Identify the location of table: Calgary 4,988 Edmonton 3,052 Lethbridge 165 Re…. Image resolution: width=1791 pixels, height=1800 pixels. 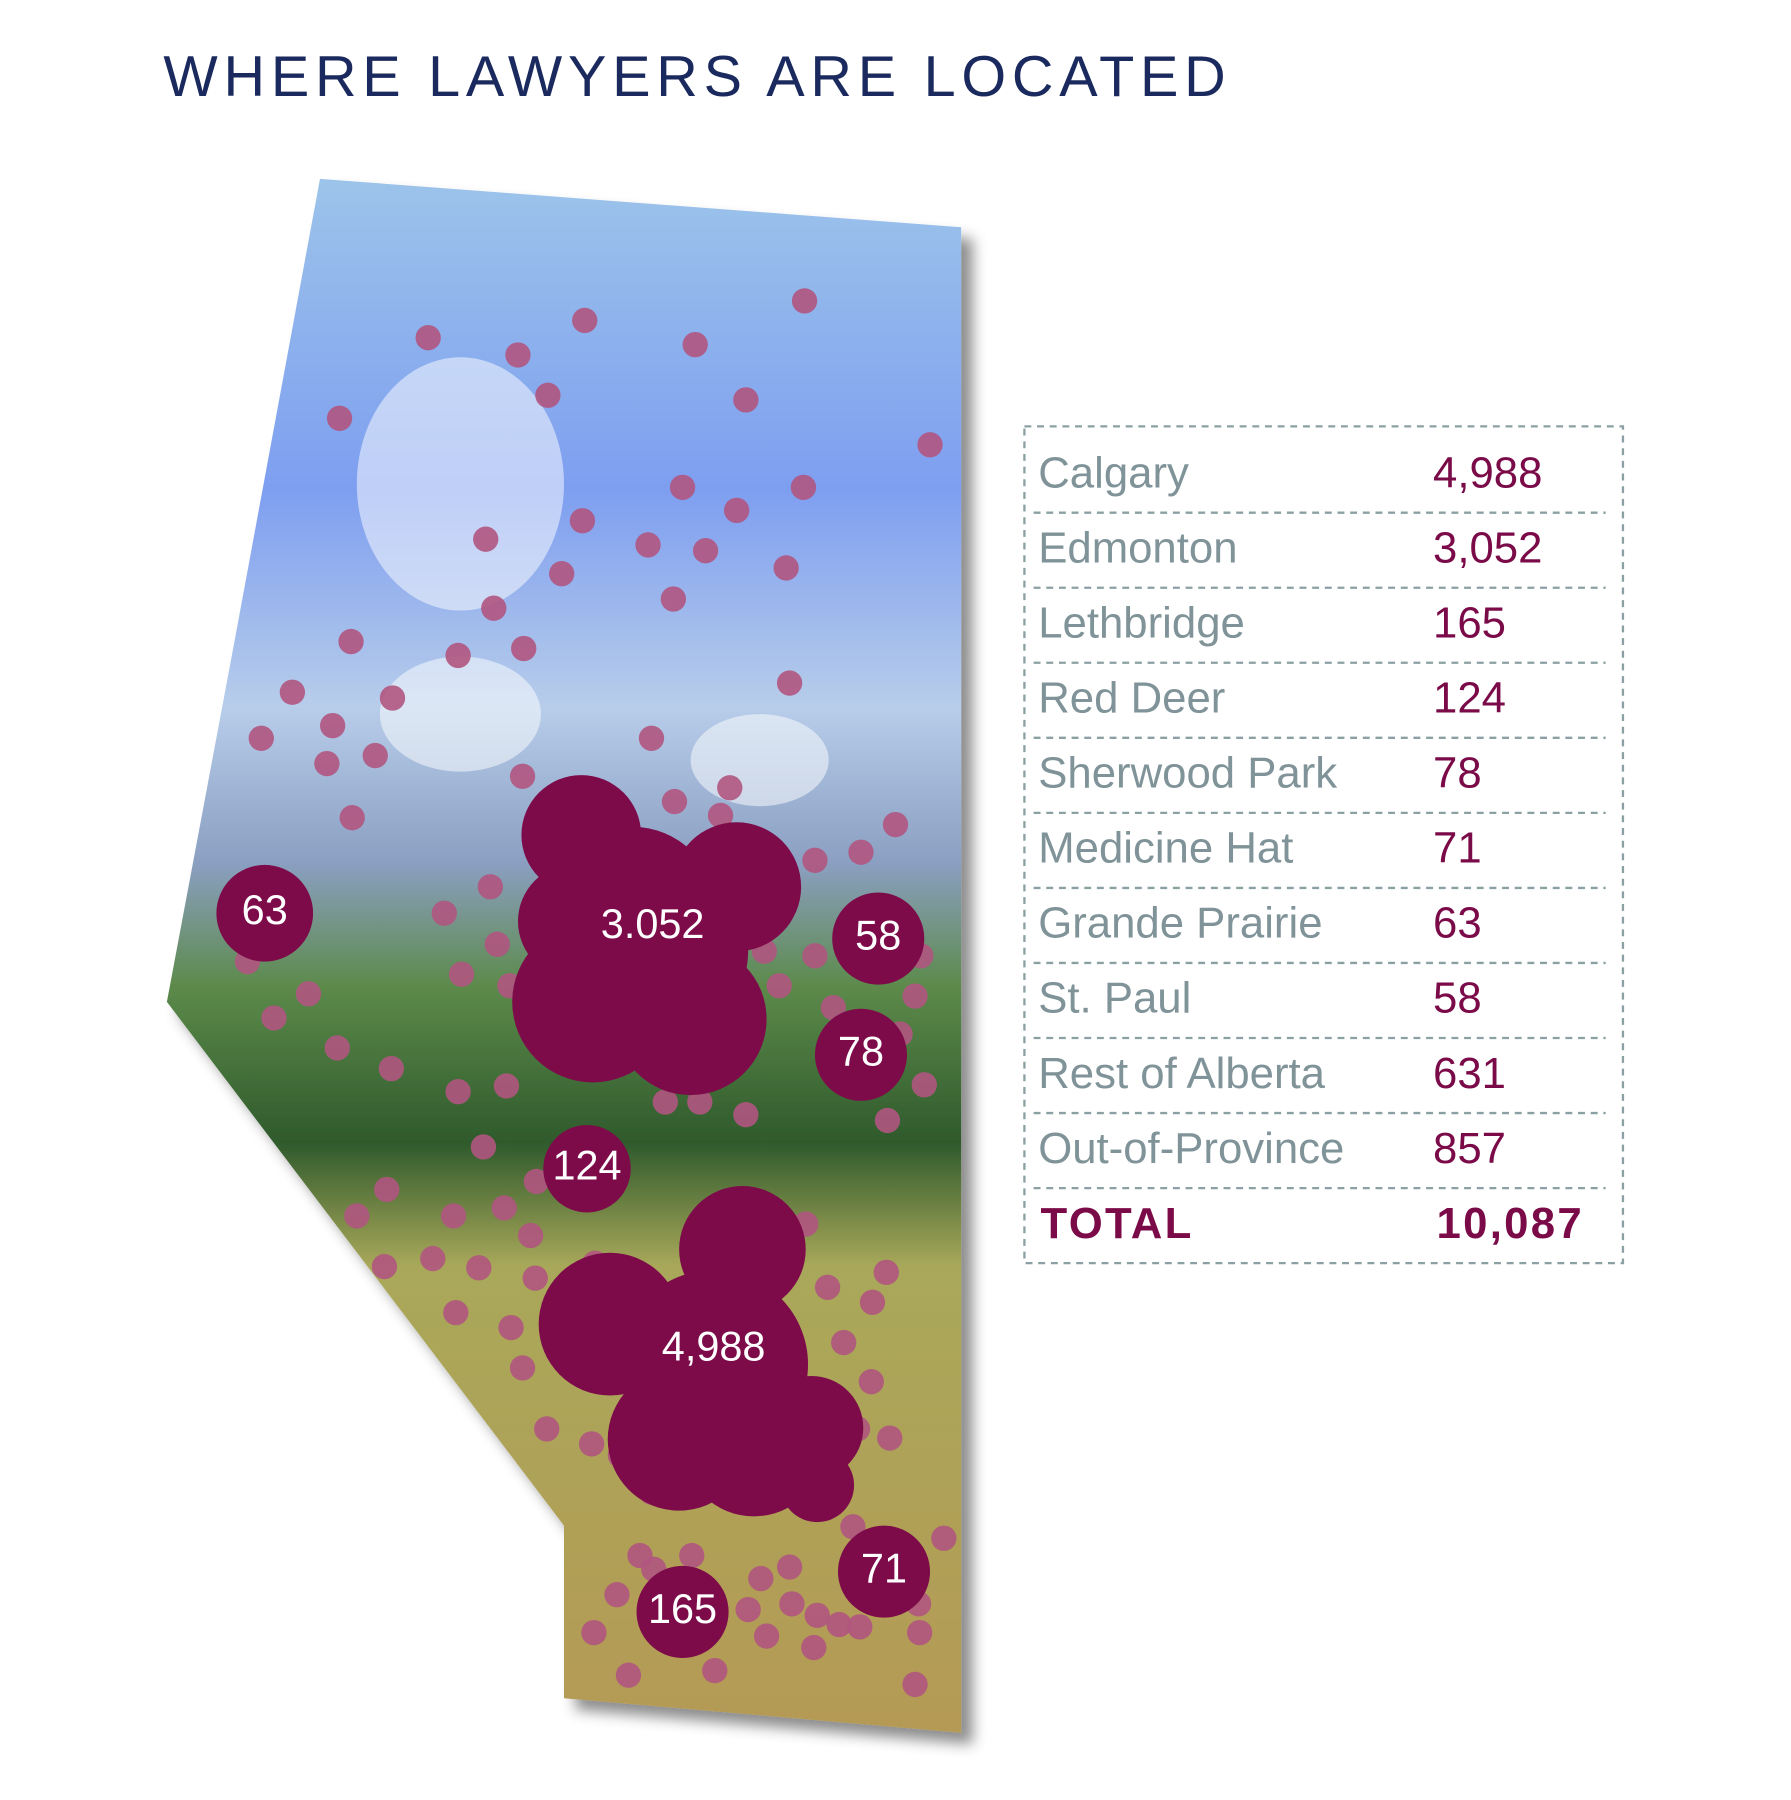
(1319, 848).